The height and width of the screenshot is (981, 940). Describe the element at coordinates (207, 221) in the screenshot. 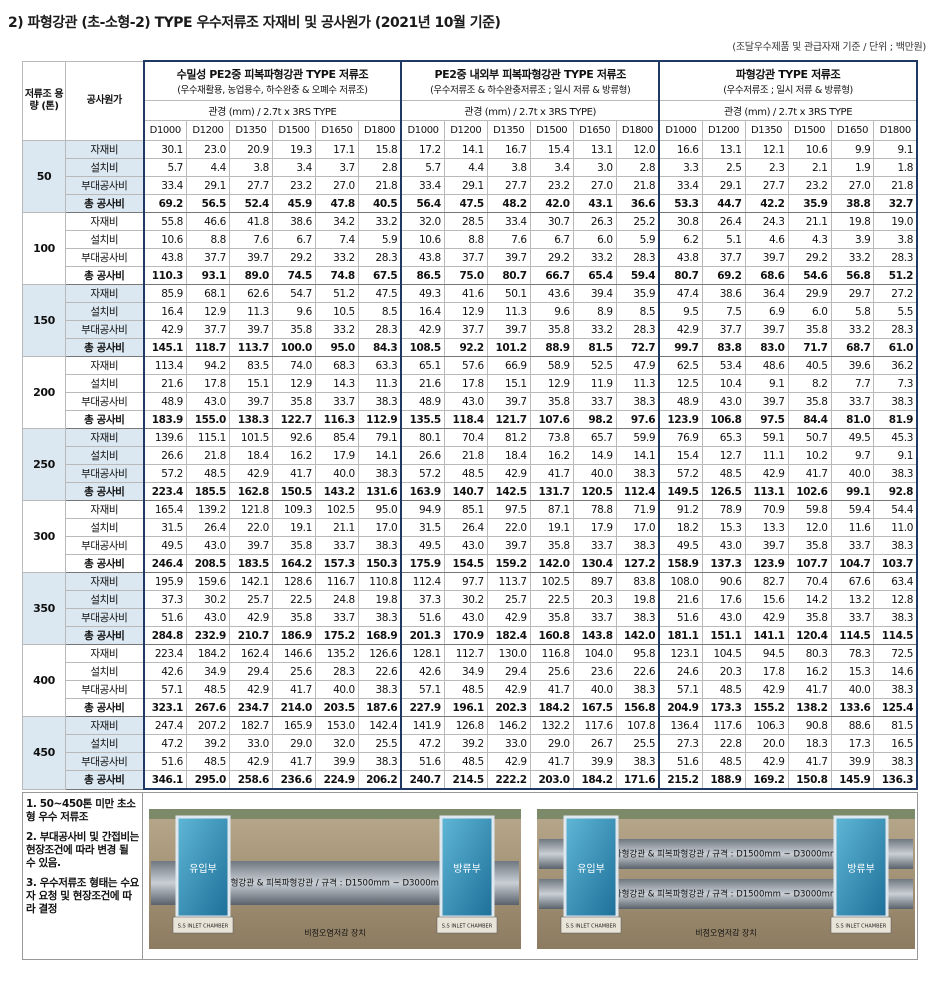

I see `cost-value: 46.6` at that location.